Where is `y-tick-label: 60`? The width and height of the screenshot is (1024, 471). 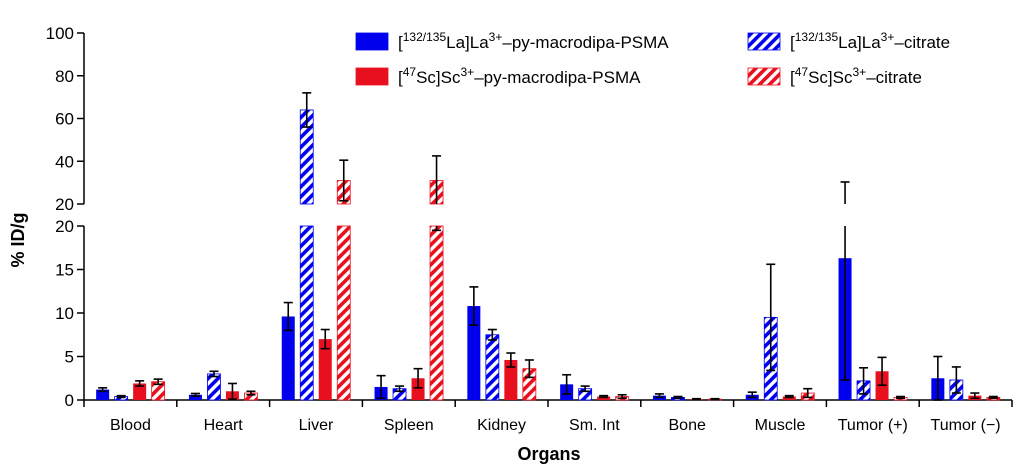
y-tick-label: 60 is located at coordinates (64, 119).